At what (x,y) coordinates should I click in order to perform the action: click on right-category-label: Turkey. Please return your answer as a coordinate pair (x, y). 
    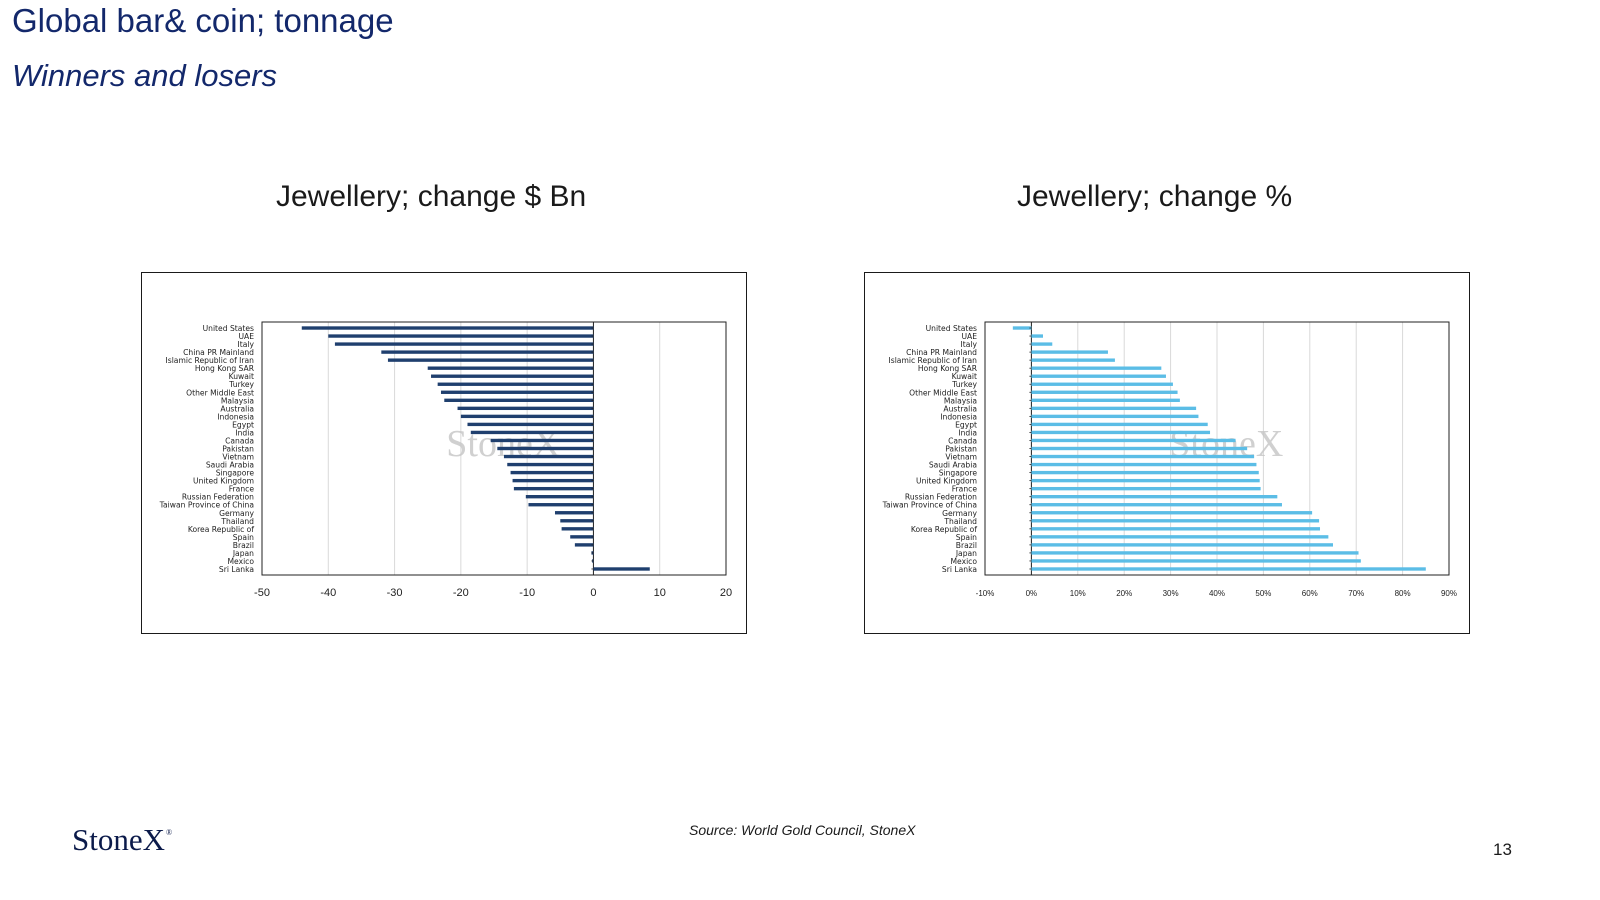
    Looking at the image, I should click on (964, 384).